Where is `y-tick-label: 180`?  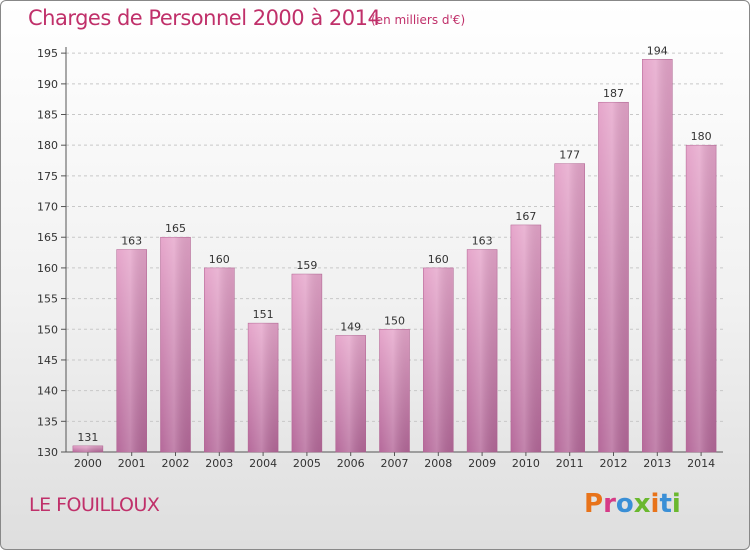 y-tick-label: 180 is located at coordinates (47, 145).